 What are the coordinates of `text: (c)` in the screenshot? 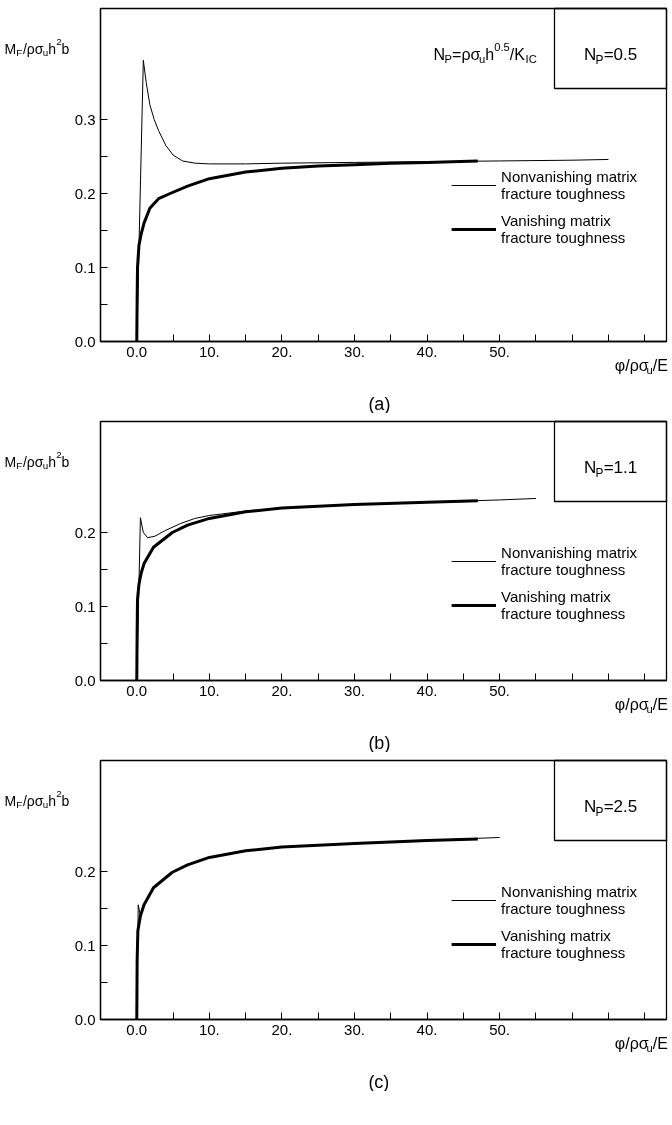 It's located at (379, 1081).